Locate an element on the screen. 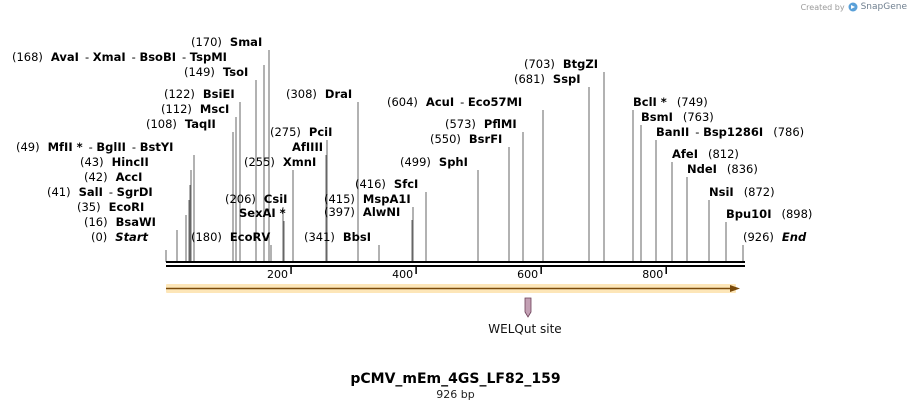 This screenshot has width=911, height=411. restriction-site: (275) PciI is located at coordinates (301, 132).